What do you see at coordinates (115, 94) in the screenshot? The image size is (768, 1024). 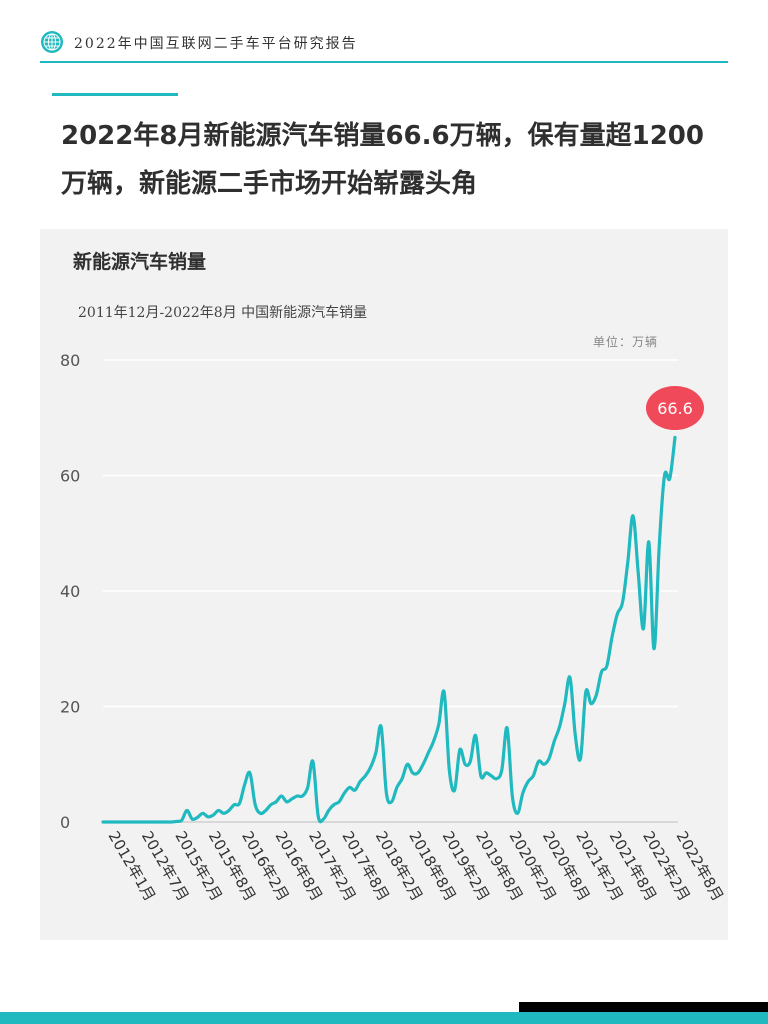 I see `accent-bar` at bounding box center [115, 94].